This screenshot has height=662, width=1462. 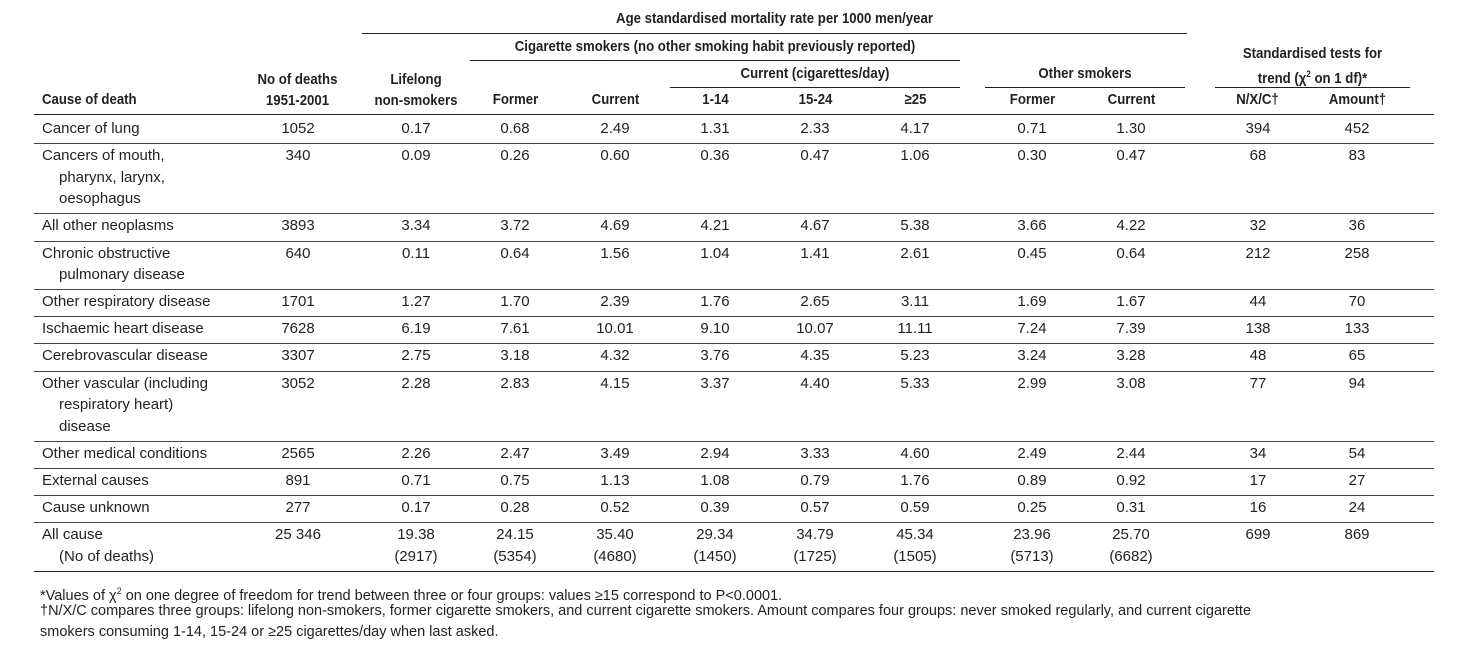 What do you see at coordinates (1357, 156) in the screenshot?
I see `rate-trend-amount: 83` at bounding box center [1357, 156].